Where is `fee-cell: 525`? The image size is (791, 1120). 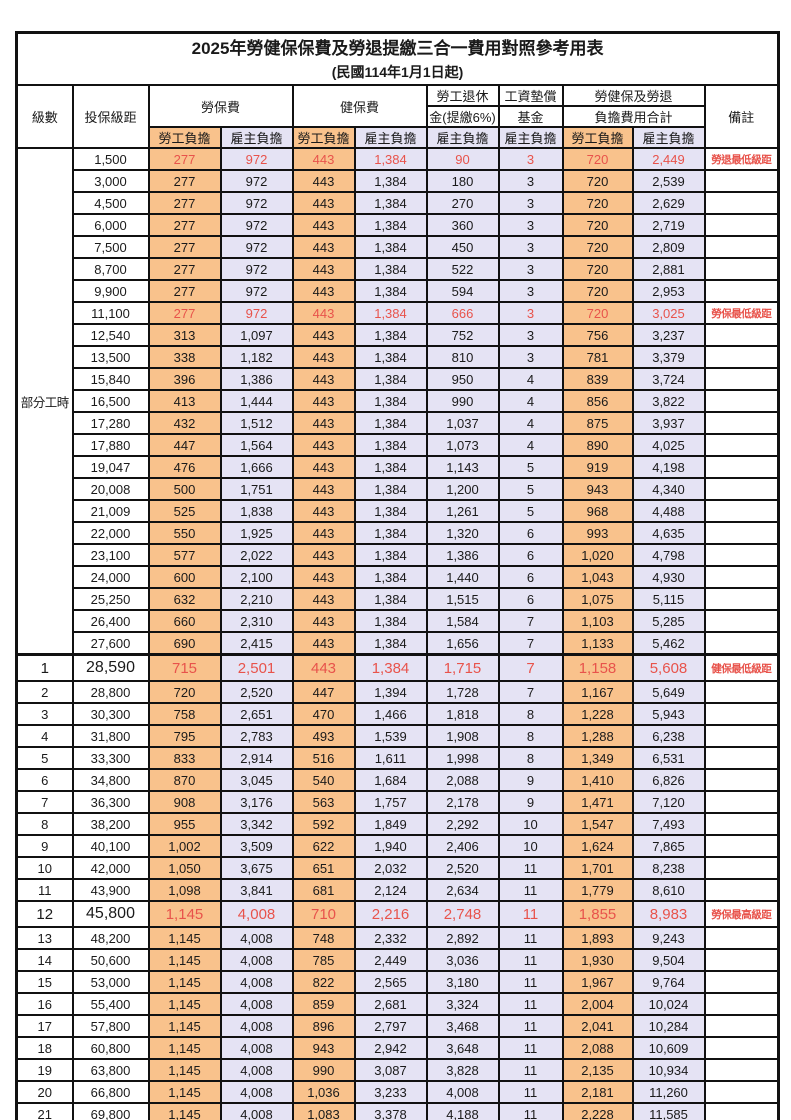
fee-cell: 525 is located at coordinates (184, 511).